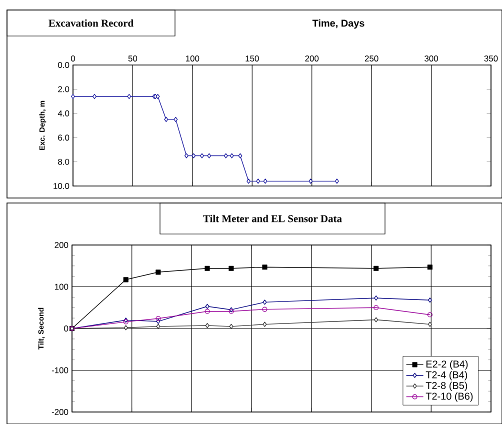  Describe the element at coordinates (447, 387) in the screenshot. I see `legend-label: T2-8 (B5)` at that location.